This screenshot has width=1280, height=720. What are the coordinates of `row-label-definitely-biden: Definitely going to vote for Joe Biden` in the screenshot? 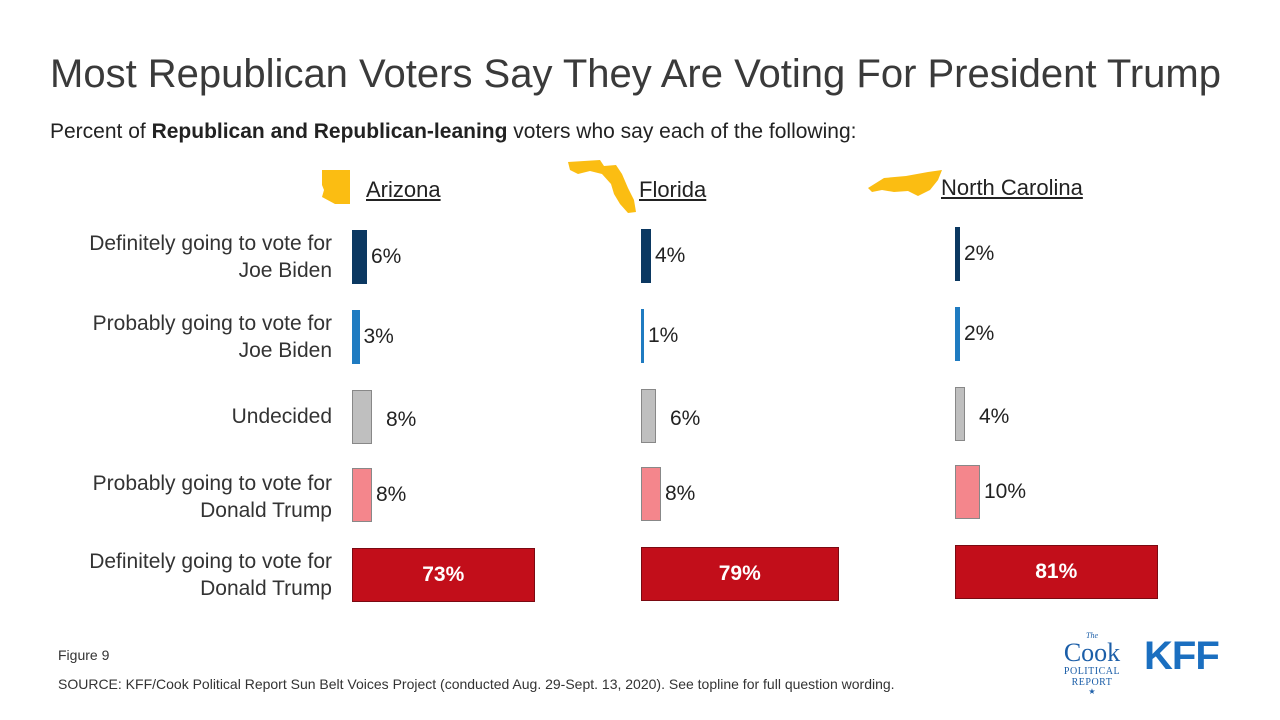 It's located at (210, 257).